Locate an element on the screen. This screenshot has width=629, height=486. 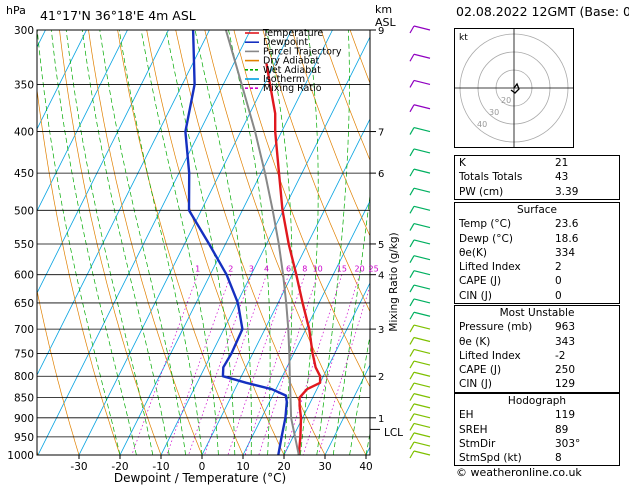
row-label: Pressure (mb) is located at coordinates (496, 327).